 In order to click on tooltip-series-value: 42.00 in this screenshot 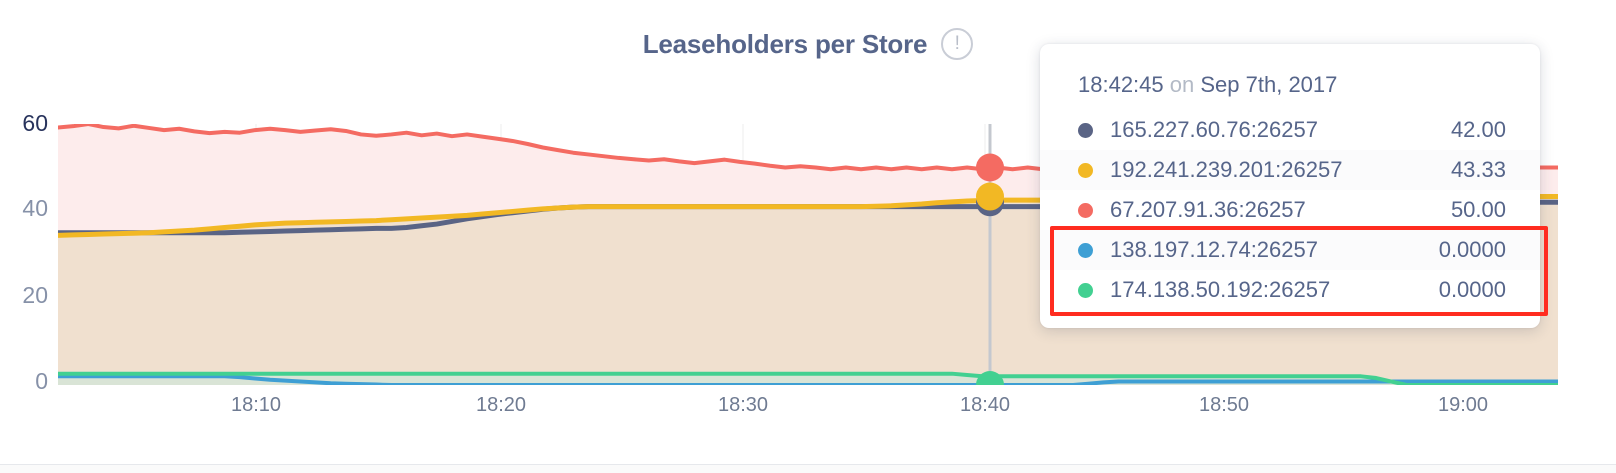, I will do `click(1478, 129)`.